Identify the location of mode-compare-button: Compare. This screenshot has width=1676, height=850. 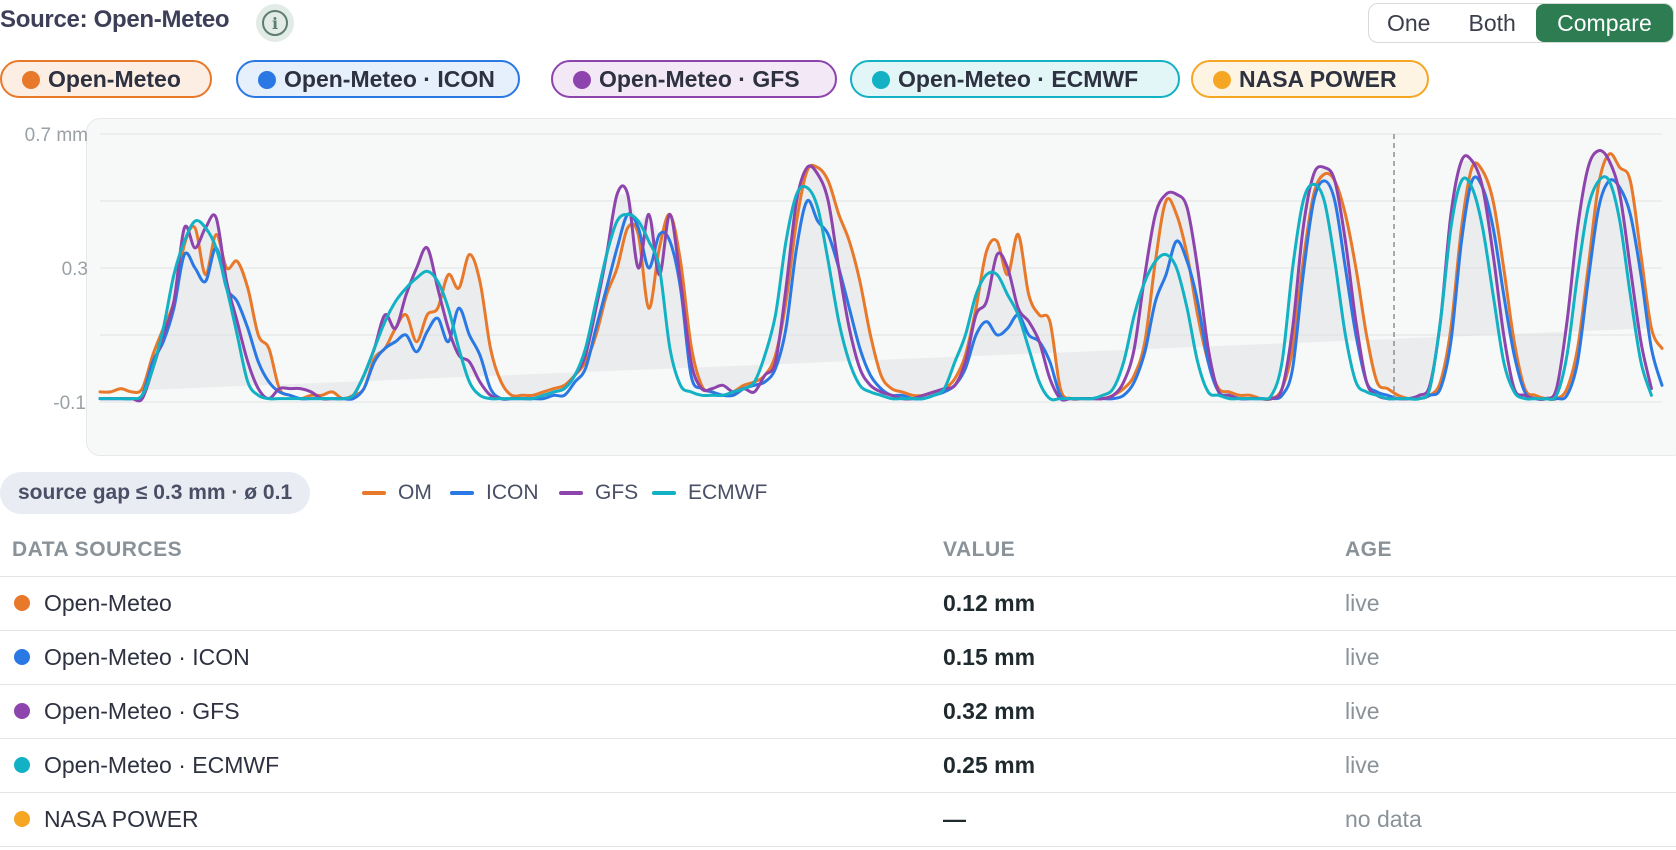
(1604, 23).